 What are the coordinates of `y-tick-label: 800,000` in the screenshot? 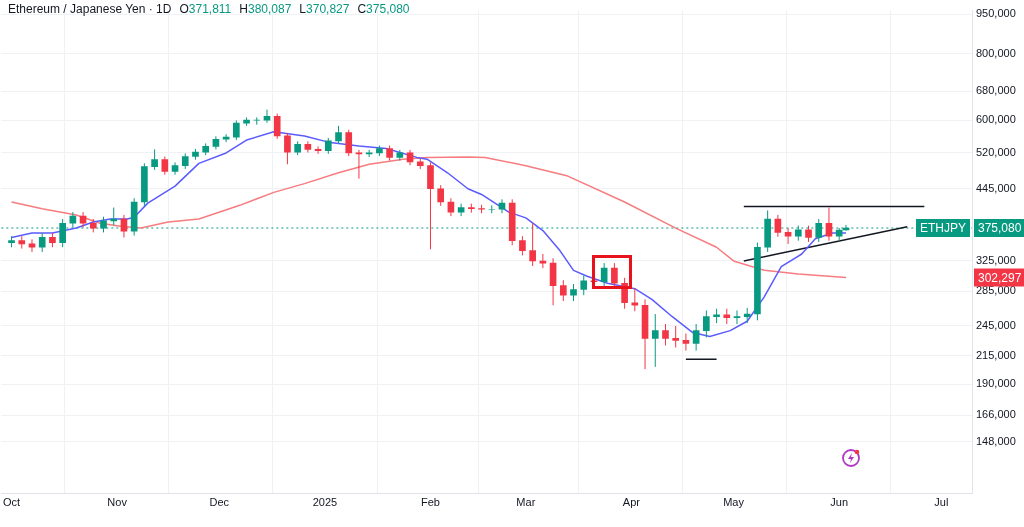 It's located at (996, 52).